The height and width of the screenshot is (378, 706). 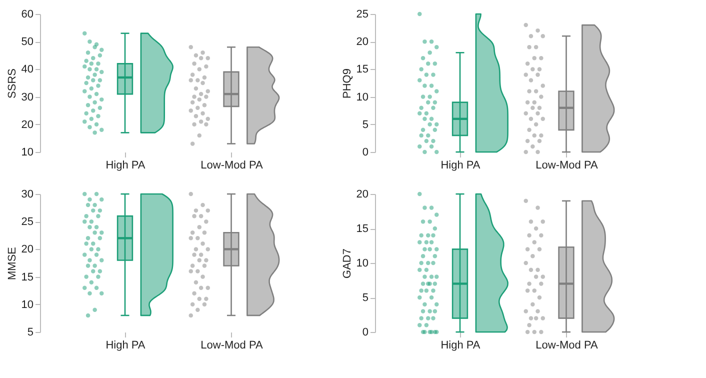 I want to click on y-axis-title: GAD7, so click(x=347, y=263).